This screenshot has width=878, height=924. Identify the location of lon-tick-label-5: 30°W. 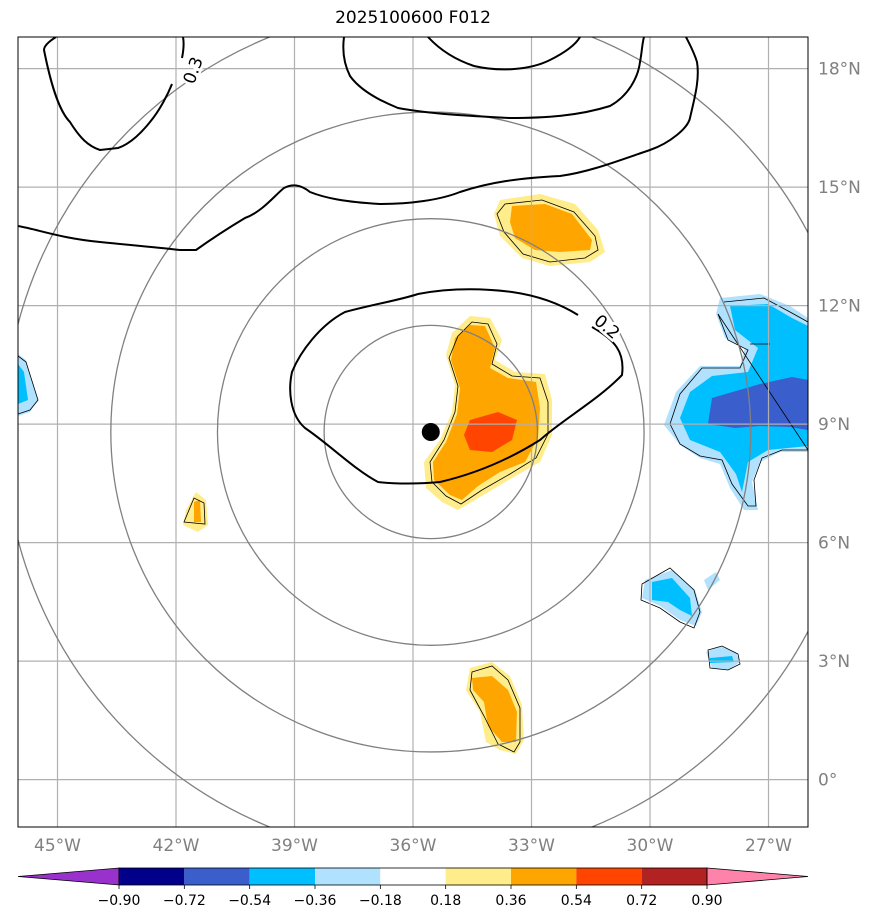
(650, 846).